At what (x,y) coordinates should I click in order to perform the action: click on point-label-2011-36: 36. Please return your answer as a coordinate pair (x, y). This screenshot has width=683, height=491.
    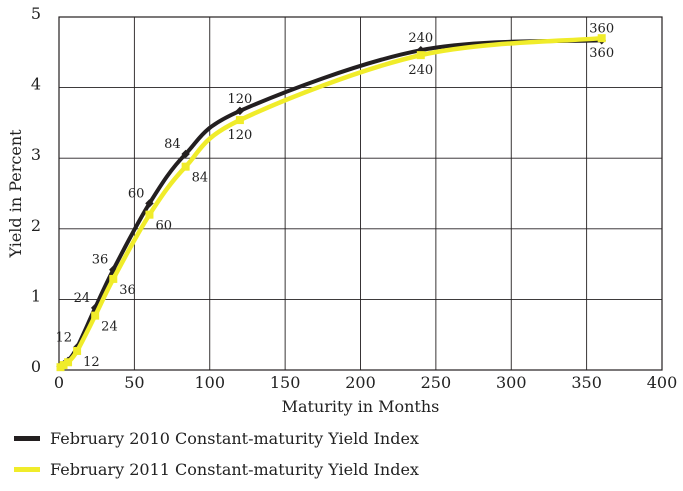
    Looking at the image, I should click on (127, 290).